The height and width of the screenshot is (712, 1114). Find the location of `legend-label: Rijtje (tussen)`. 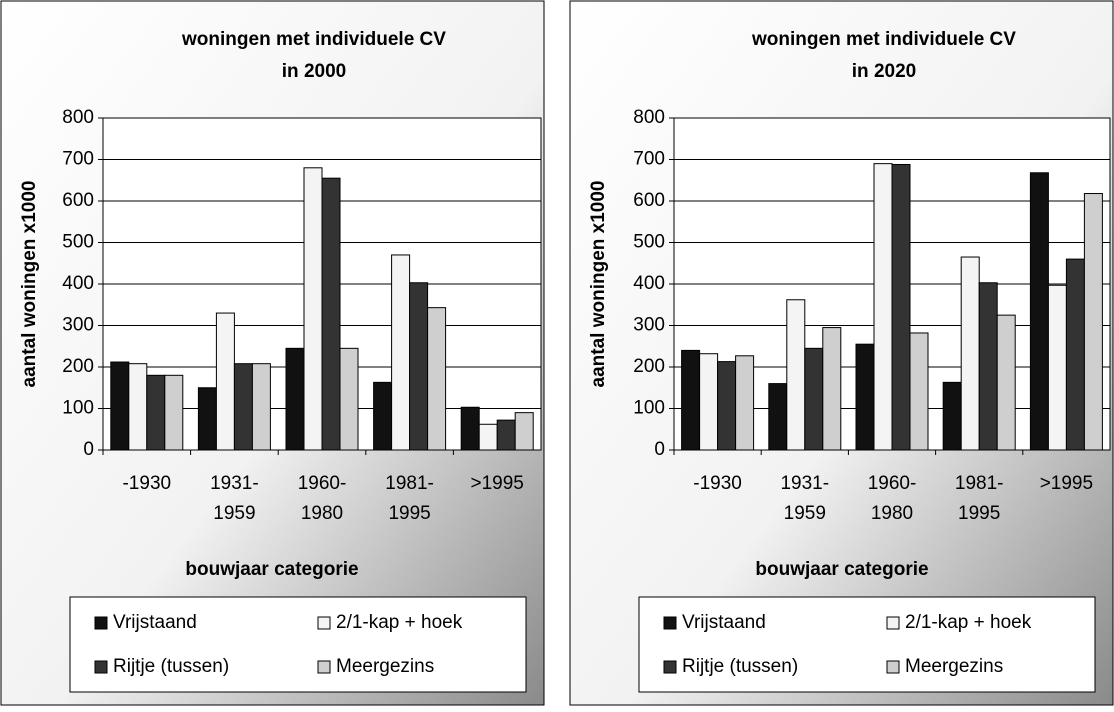

legend-label: Rijtje (tussen) is located at coordinates (171, 666).